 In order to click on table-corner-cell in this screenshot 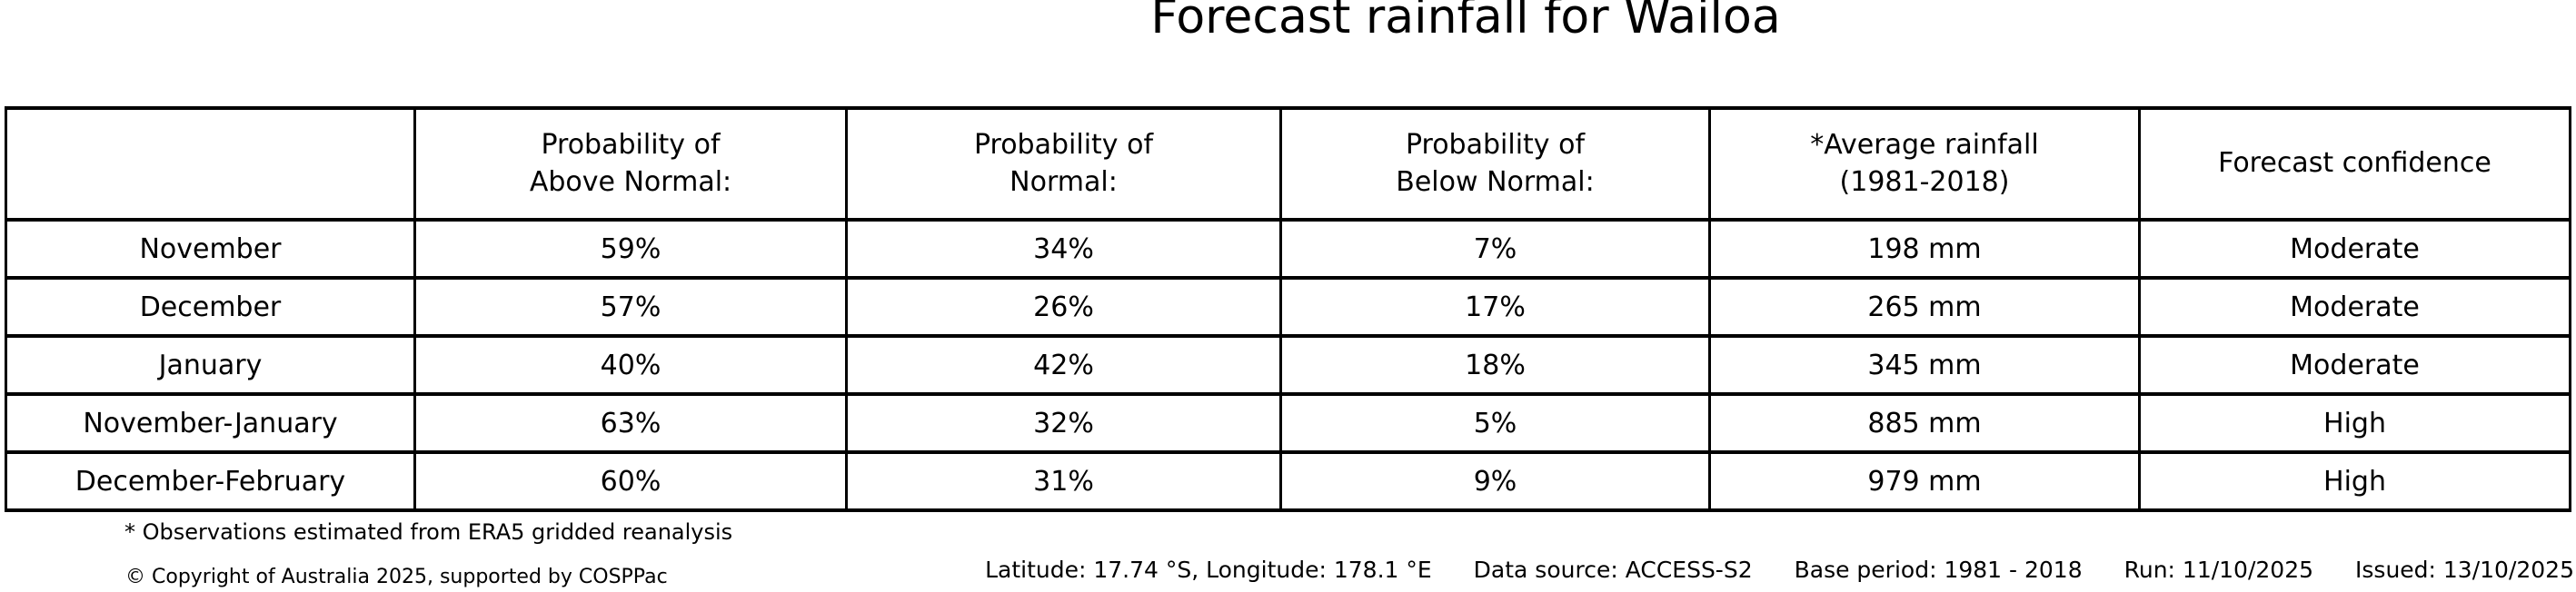, I will do `click(211, 164)`.